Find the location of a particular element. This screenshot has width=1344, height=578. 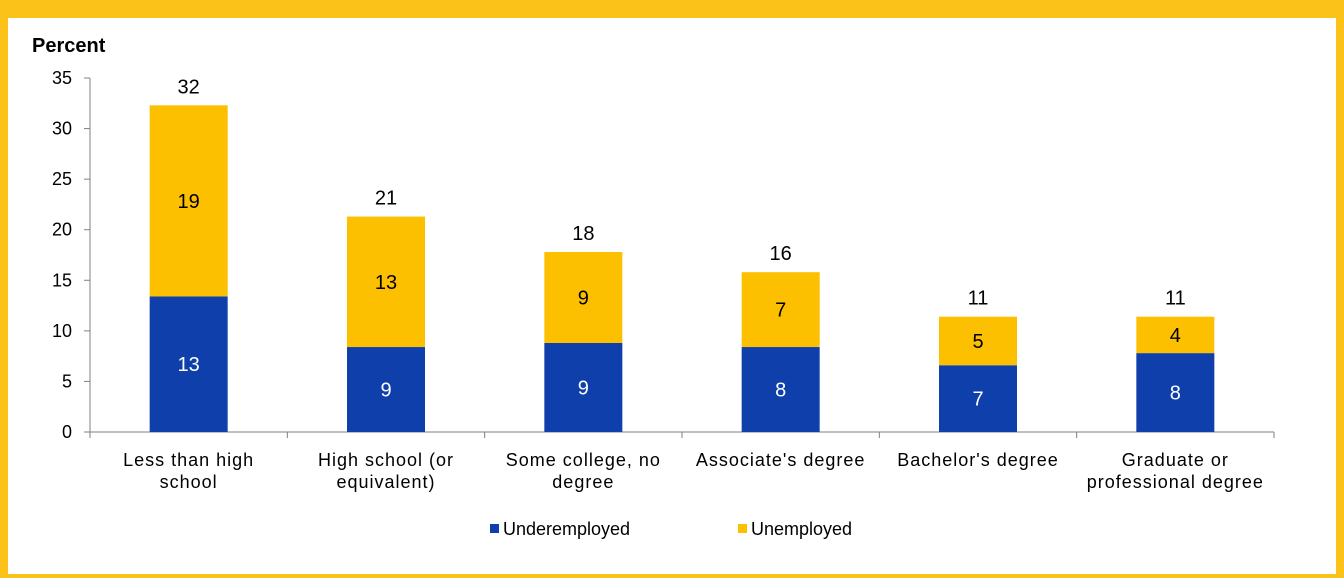

x-category-label: Graduate or professional degree is located at coordinates (1175, 471).